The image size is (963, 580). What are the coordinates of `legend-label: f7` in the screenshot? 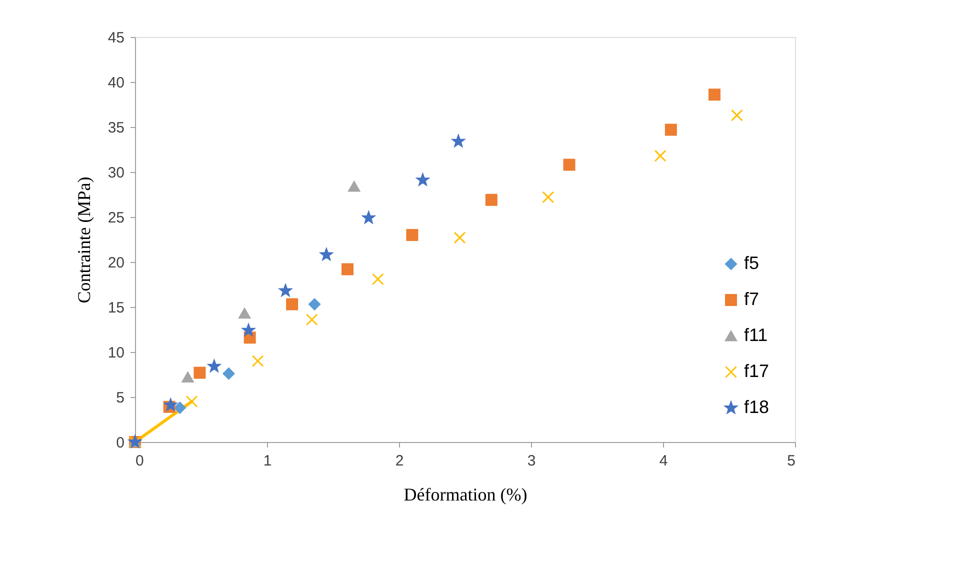 It's located at (752, 299).